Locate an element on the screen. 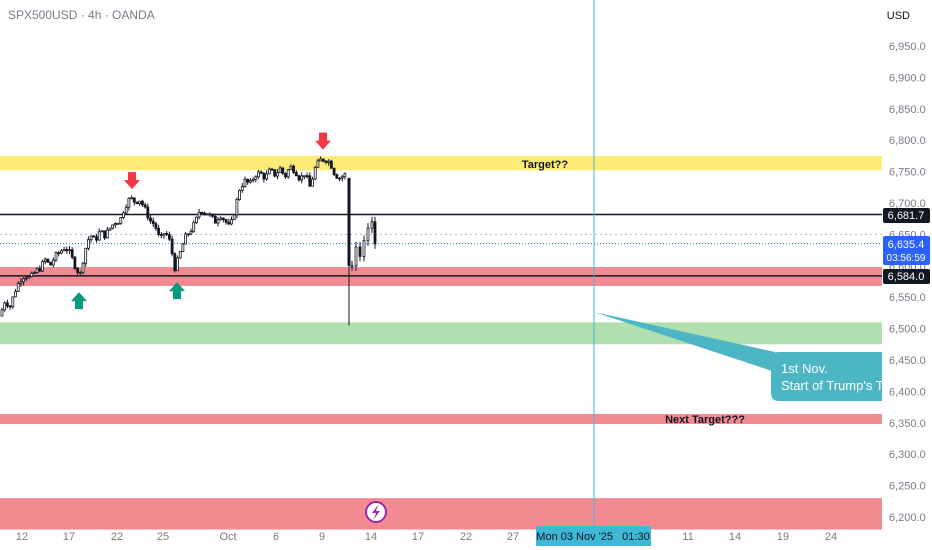  time-tick-label: 9 is located at coordinates (322, 537).